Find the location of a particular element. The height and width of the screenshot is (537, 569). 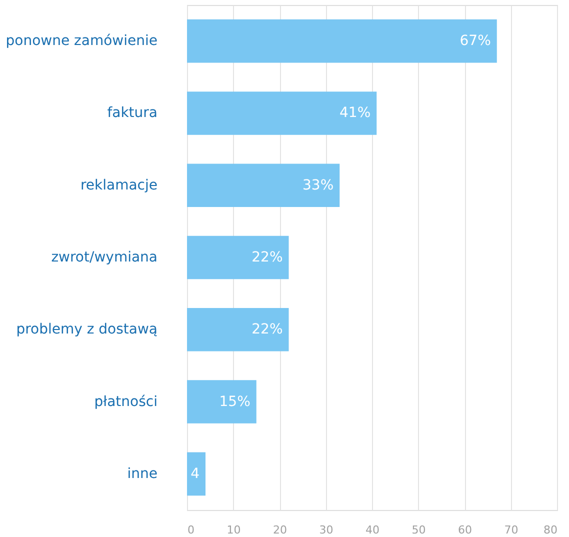

y-tick-label: problemy z dostawą is located at coordinates (87, 330).